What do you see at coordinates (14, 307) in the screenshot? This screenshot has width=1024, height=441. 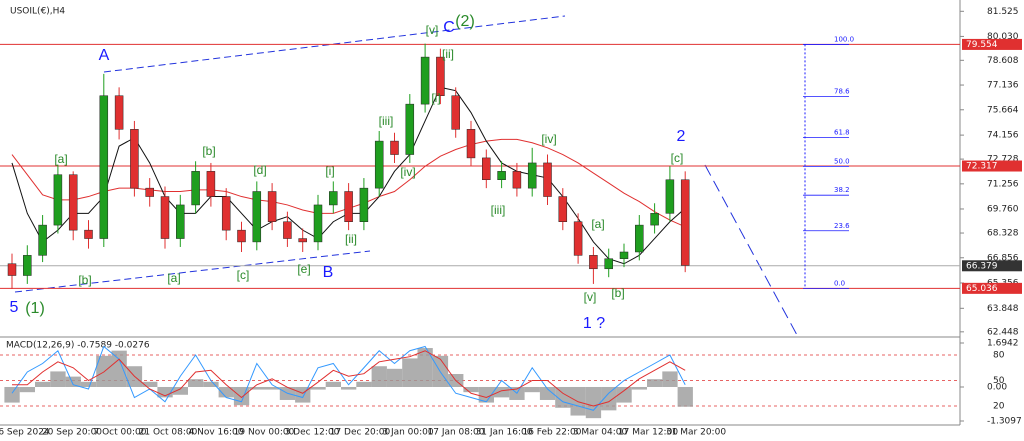 I see `wave-label: 5` at bounding box center [14, 307].